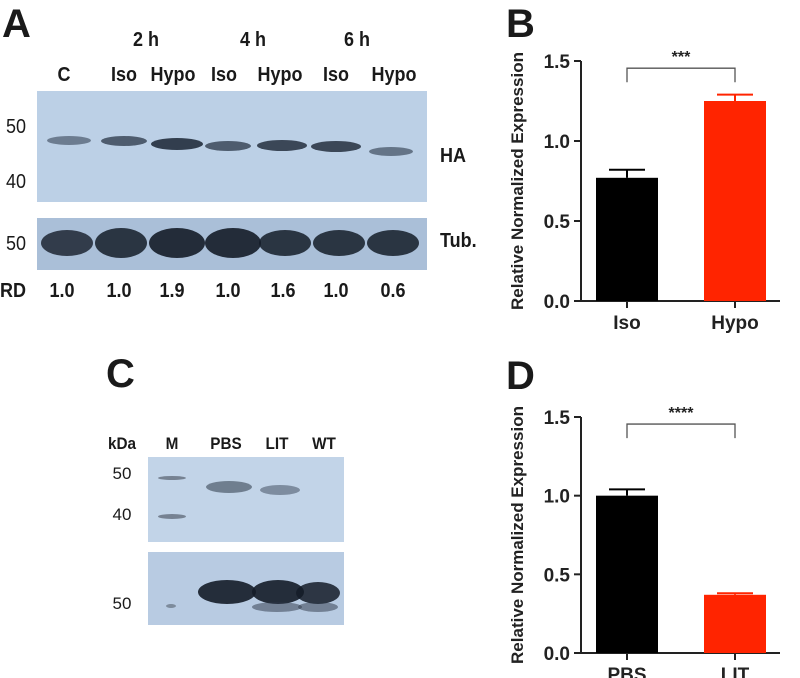 The height and width of the screenshot is (678, 800). Describe the element at coordinates (228, 291) in the screenshot. I see `rd-value-4: 1.0` at that location.